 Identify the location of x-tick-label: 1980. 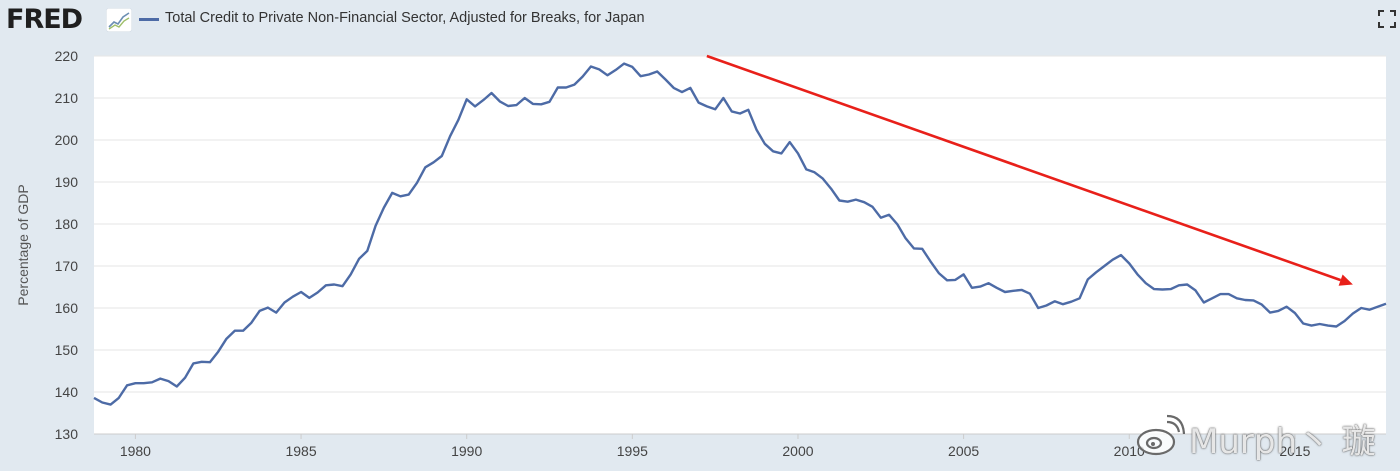
(135, 451).